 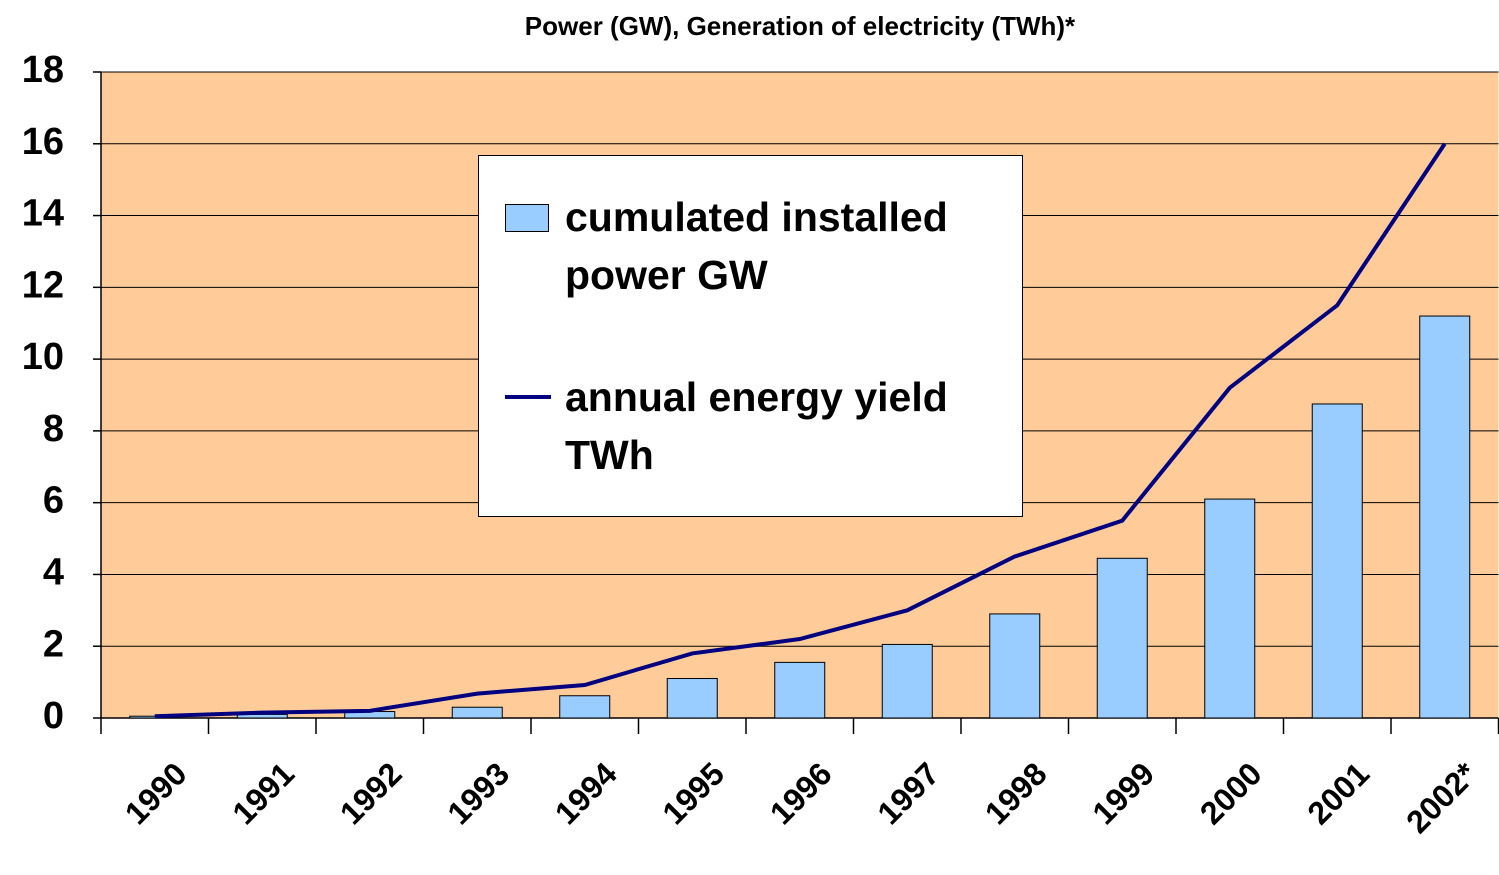 I want to click on legend-item: cumulated installed power GW, so click(x=755, y=246).